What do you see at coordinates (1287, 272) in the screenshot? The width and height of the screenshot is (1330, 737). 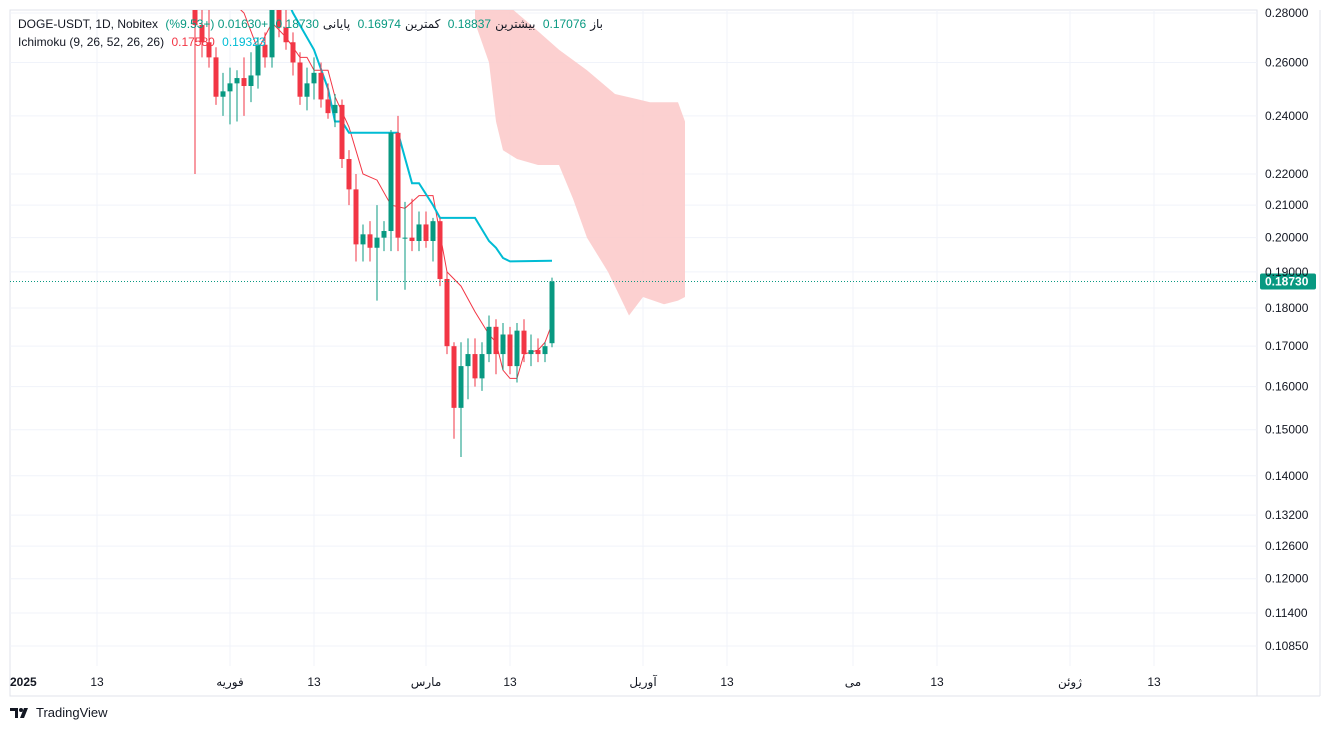 I see `price-tick-label: 0.19000` at bounding box center [1287, 272].